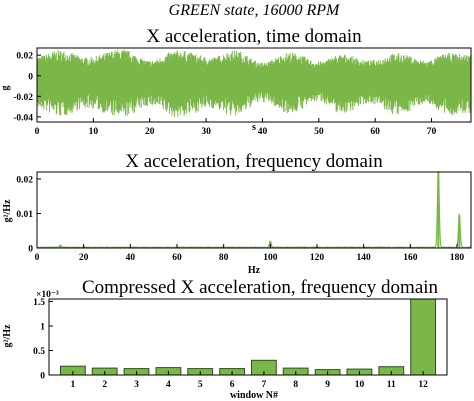 The width and height of the screenshot is (474, 401). I want to click on compressed-ytick-label: 0.5, so click(39, 352).